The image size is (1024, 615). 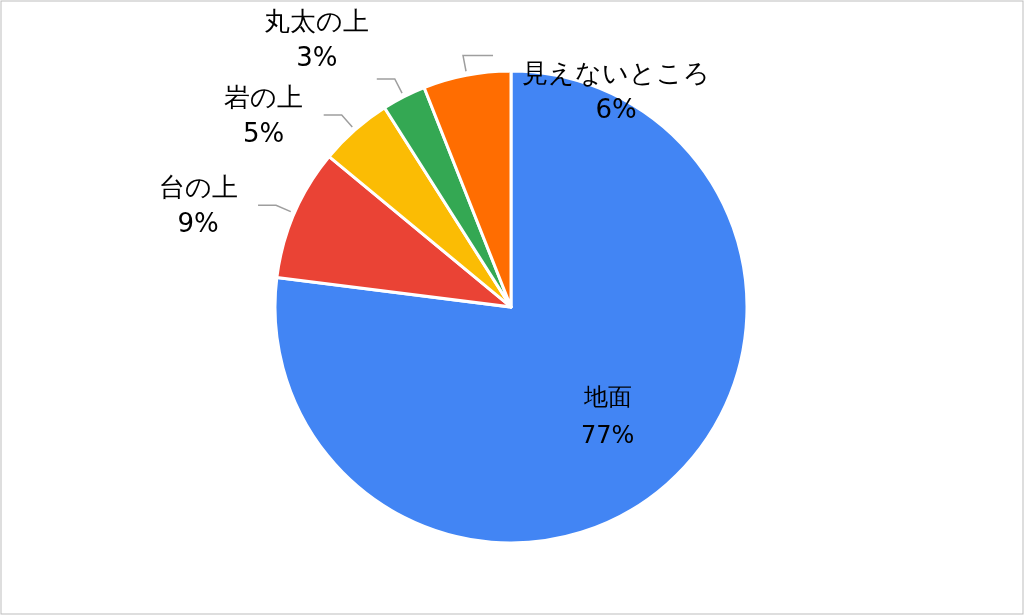 I want to click on slice-label: 地面, so click(x=607, y=396).